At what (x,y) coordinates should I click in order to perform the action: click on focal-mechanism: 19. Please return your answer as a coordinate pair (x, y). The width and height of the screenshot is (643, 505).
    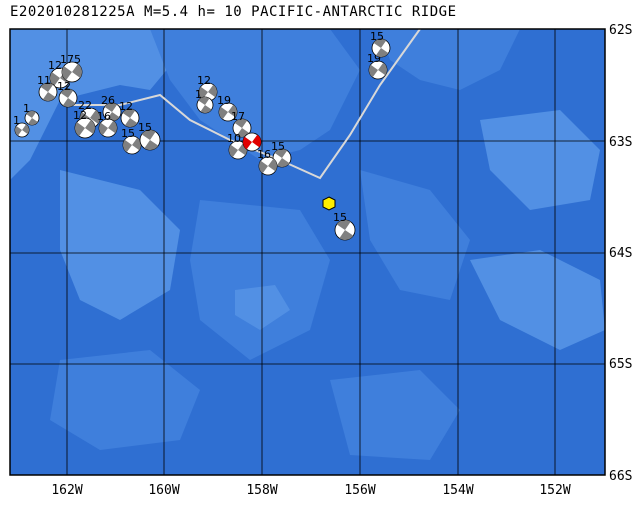
    Looking at the image, I should click on (227, 108).